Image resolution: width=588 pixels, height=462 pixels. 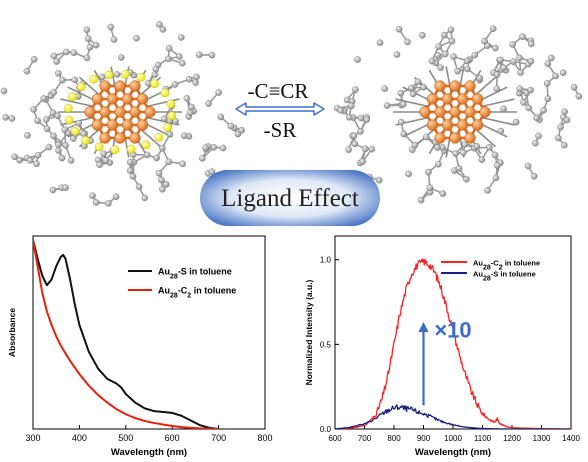 I want to click on ligand-exchange-arrow: -C≡CR -SR, so click(x=280, y=110).